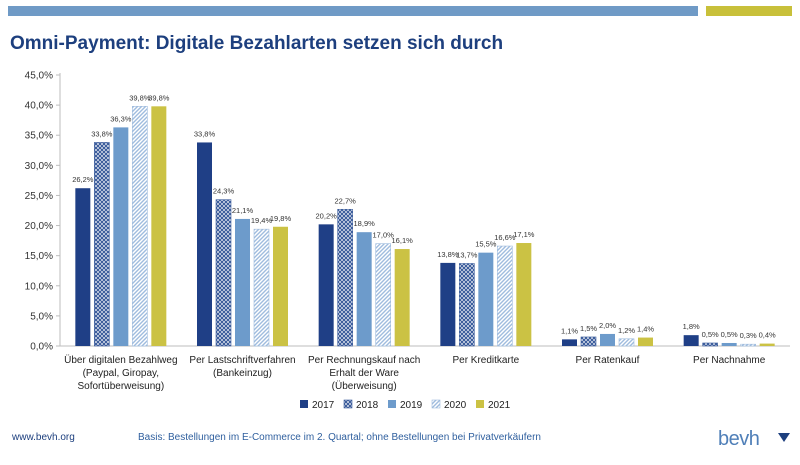  Describe the element at coordinates (242, 360) in the screenshot. I see `x-category-label: Per Lastschriftverfahren` at that location.